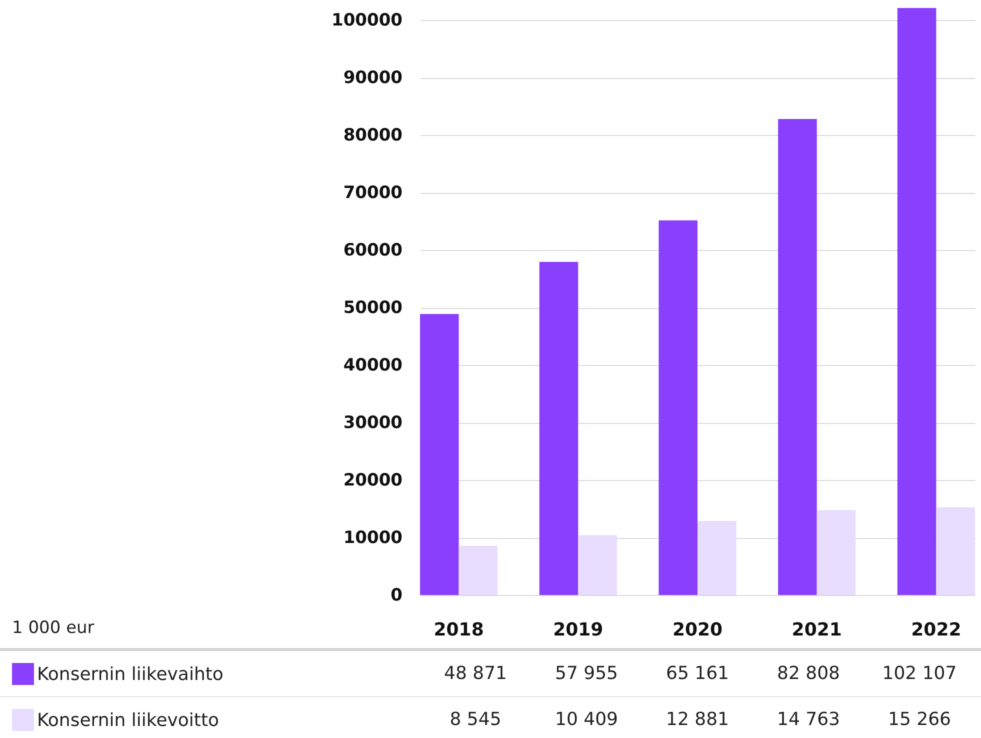 This screenshot has width=981, height=738. I want to click on data-label: 65 161, so click(697, 673).